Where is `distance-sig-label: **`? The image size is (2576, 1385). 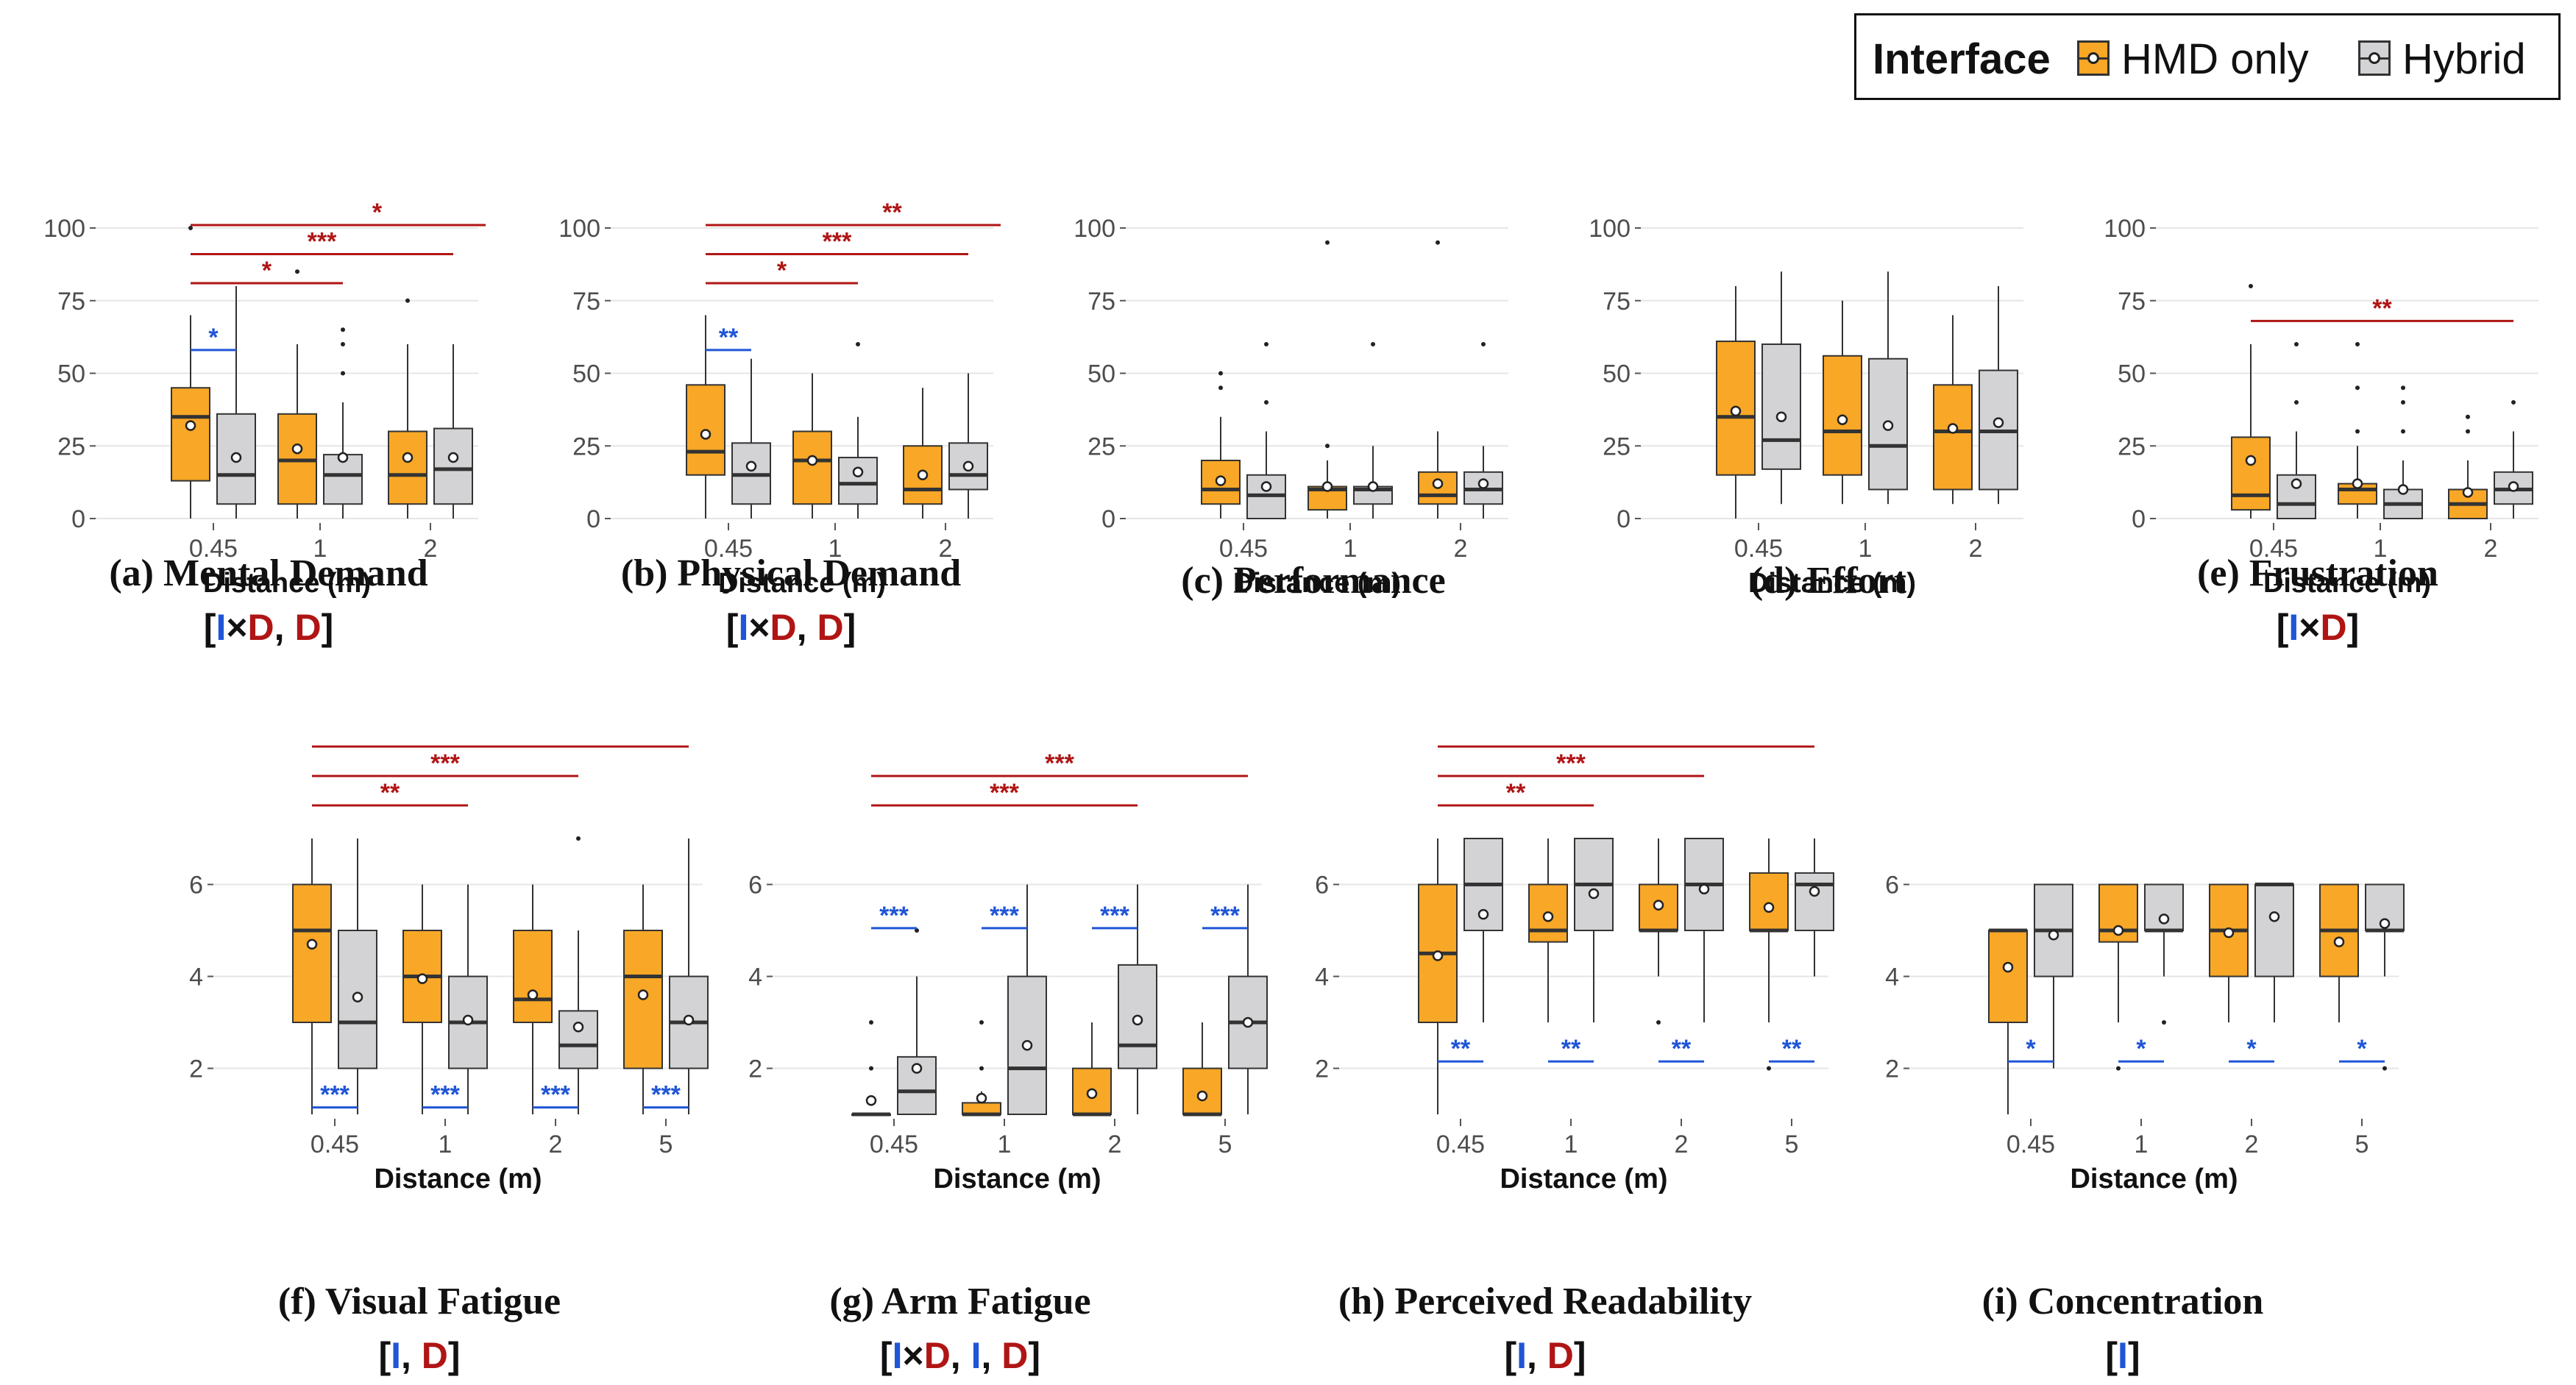
distance-sig-label: ** is located at coordinates (1516, 793).